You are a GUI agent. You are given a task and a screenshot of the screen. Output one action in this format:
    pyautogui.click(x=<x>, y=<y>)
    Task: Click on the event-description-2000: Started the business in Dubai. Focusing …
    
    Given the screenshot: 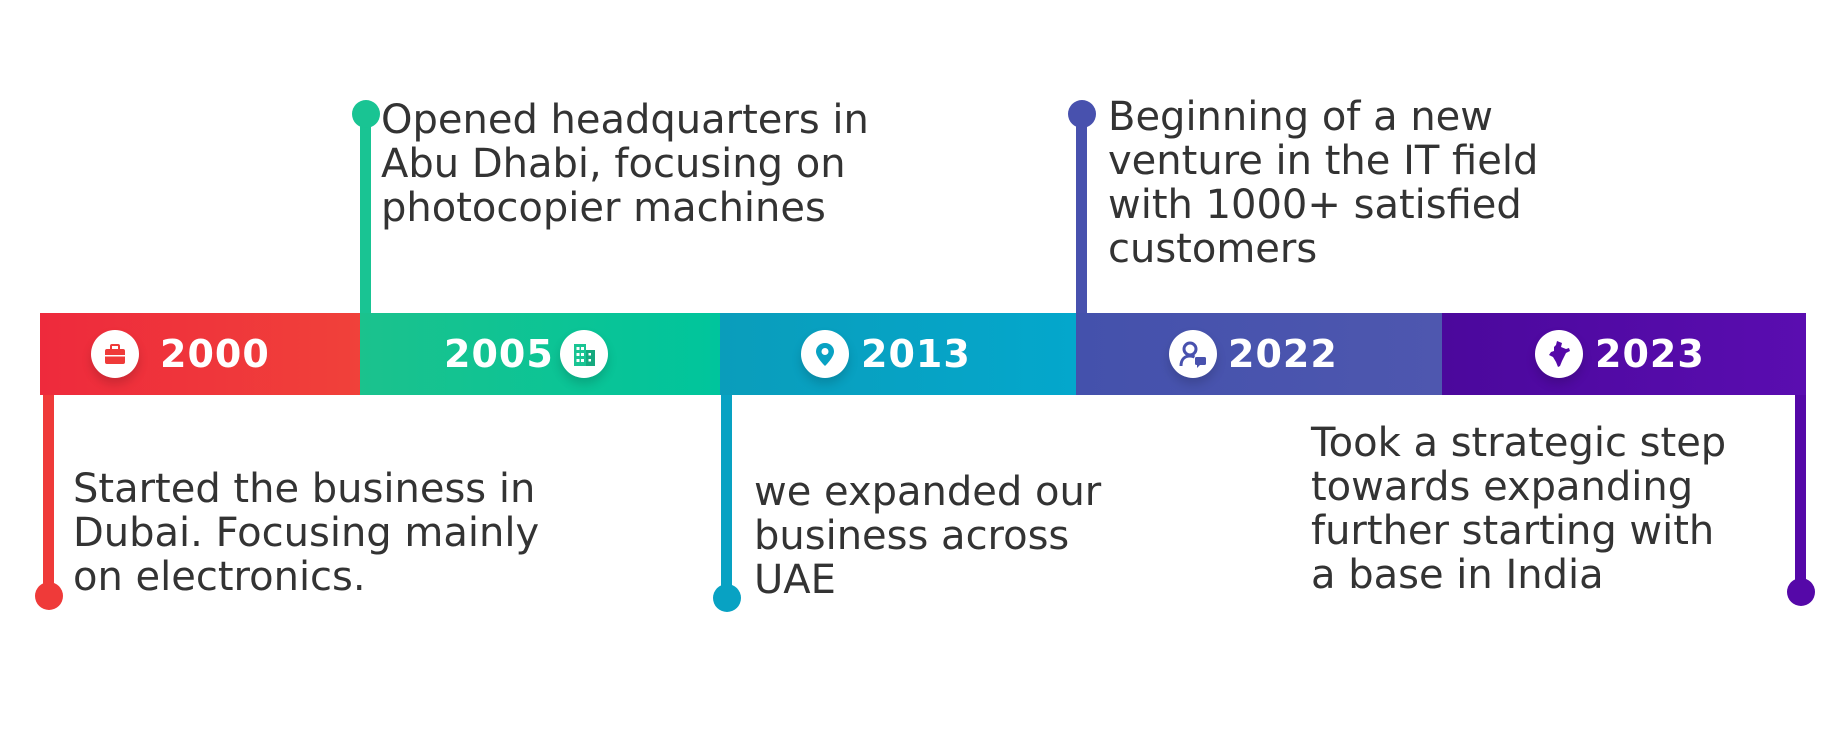 What is the action you would take?
    pyautogui.click(x=306, y=533)
    